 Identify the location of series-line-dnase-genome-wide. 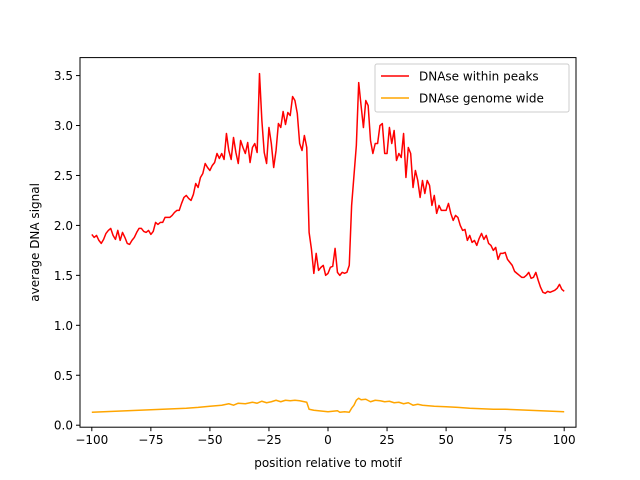
(328, 405).